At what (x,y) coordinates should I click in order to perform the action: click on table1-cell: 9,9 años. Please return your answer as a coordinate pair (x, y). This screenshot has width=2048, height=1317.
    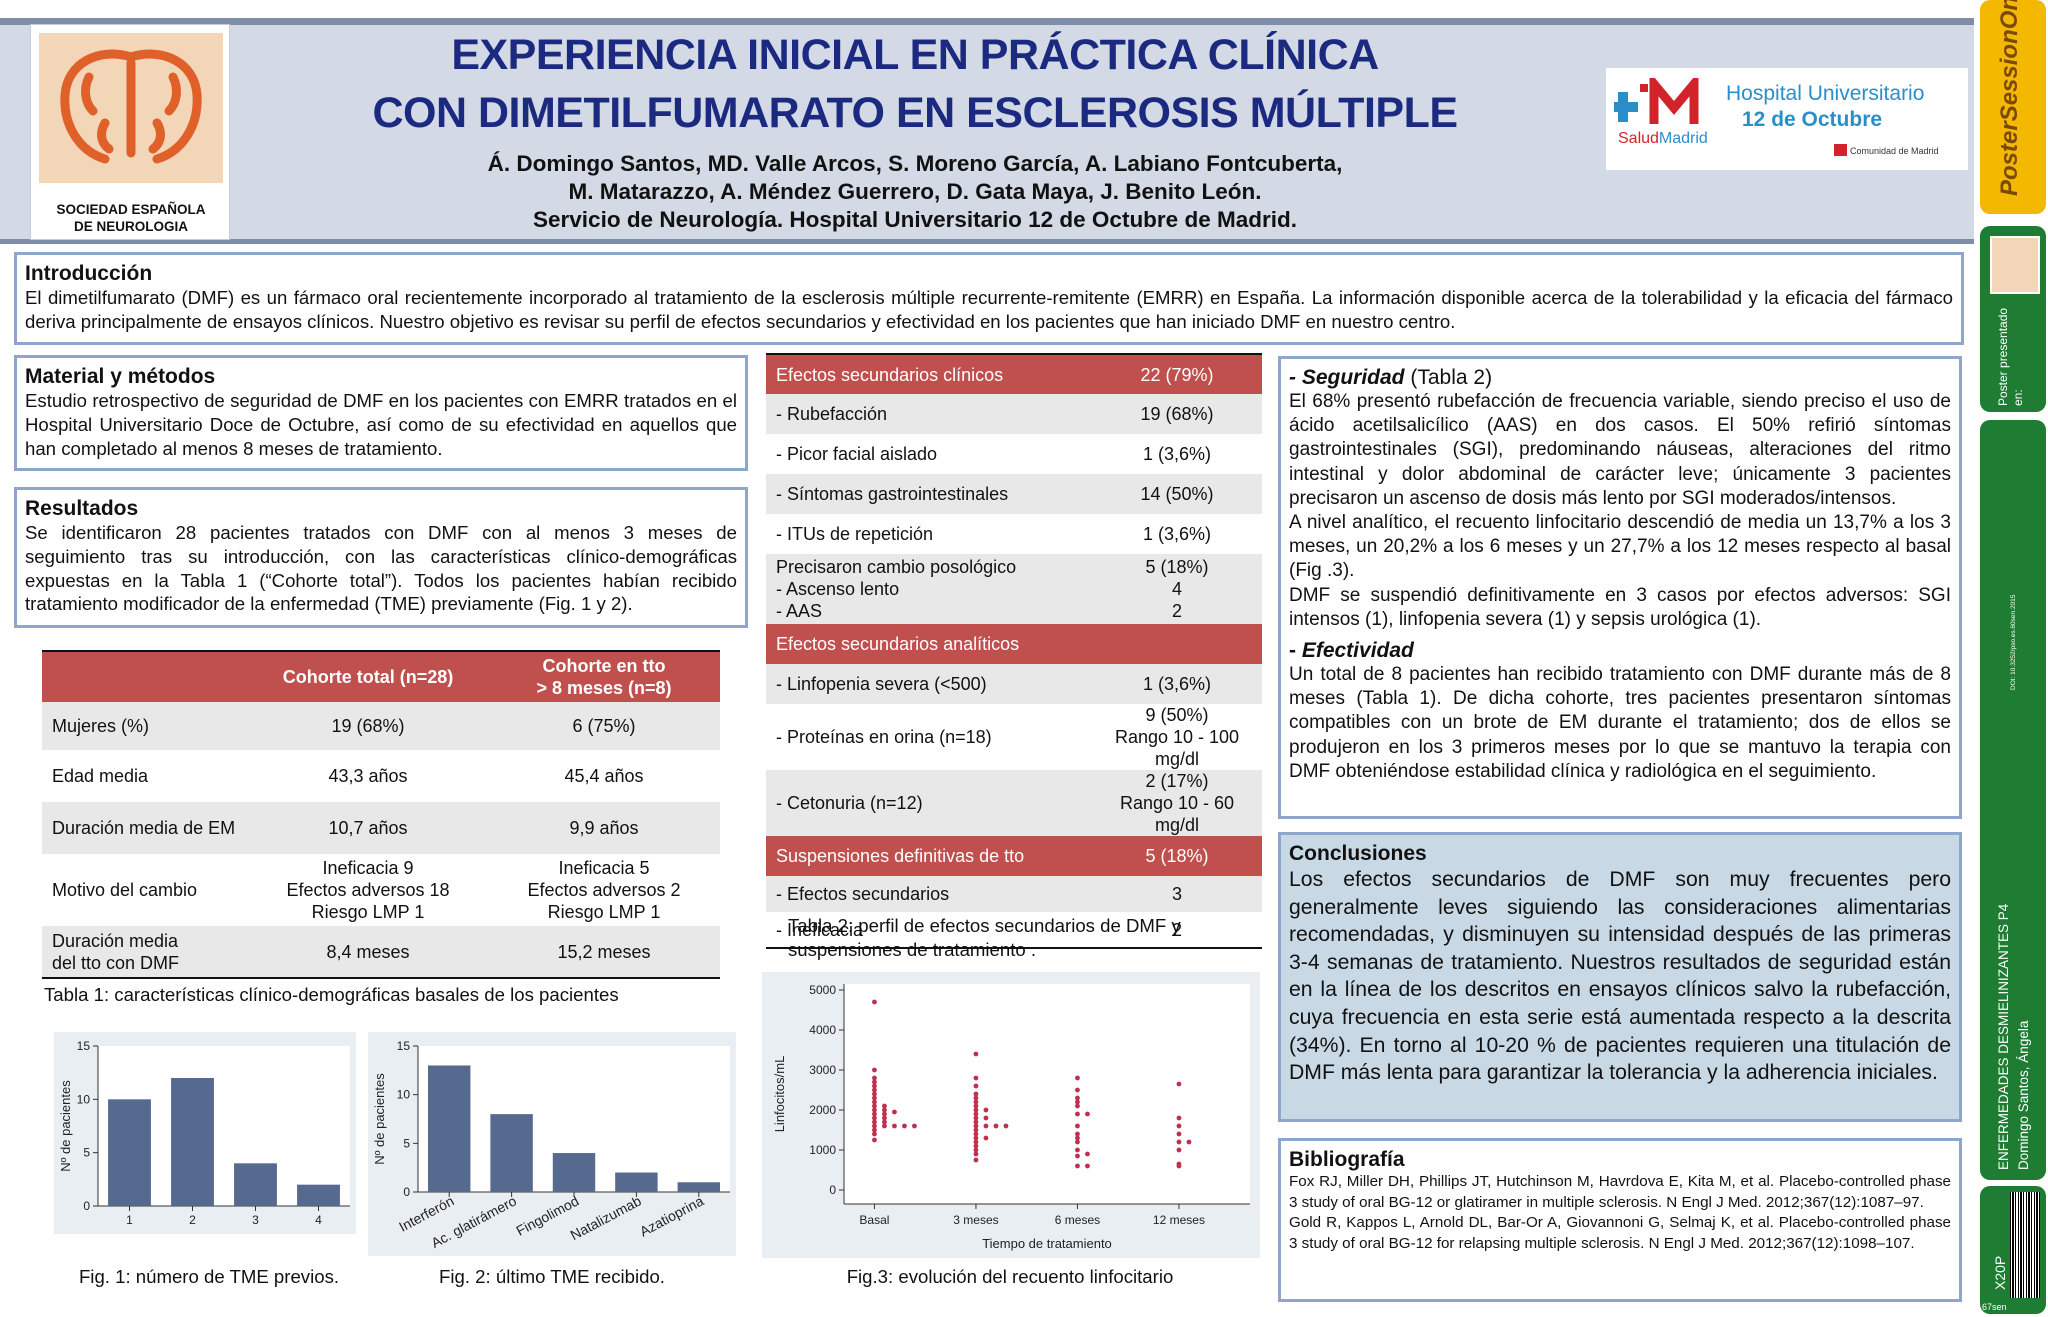
    Looking at the image, I should click on (604, 828).